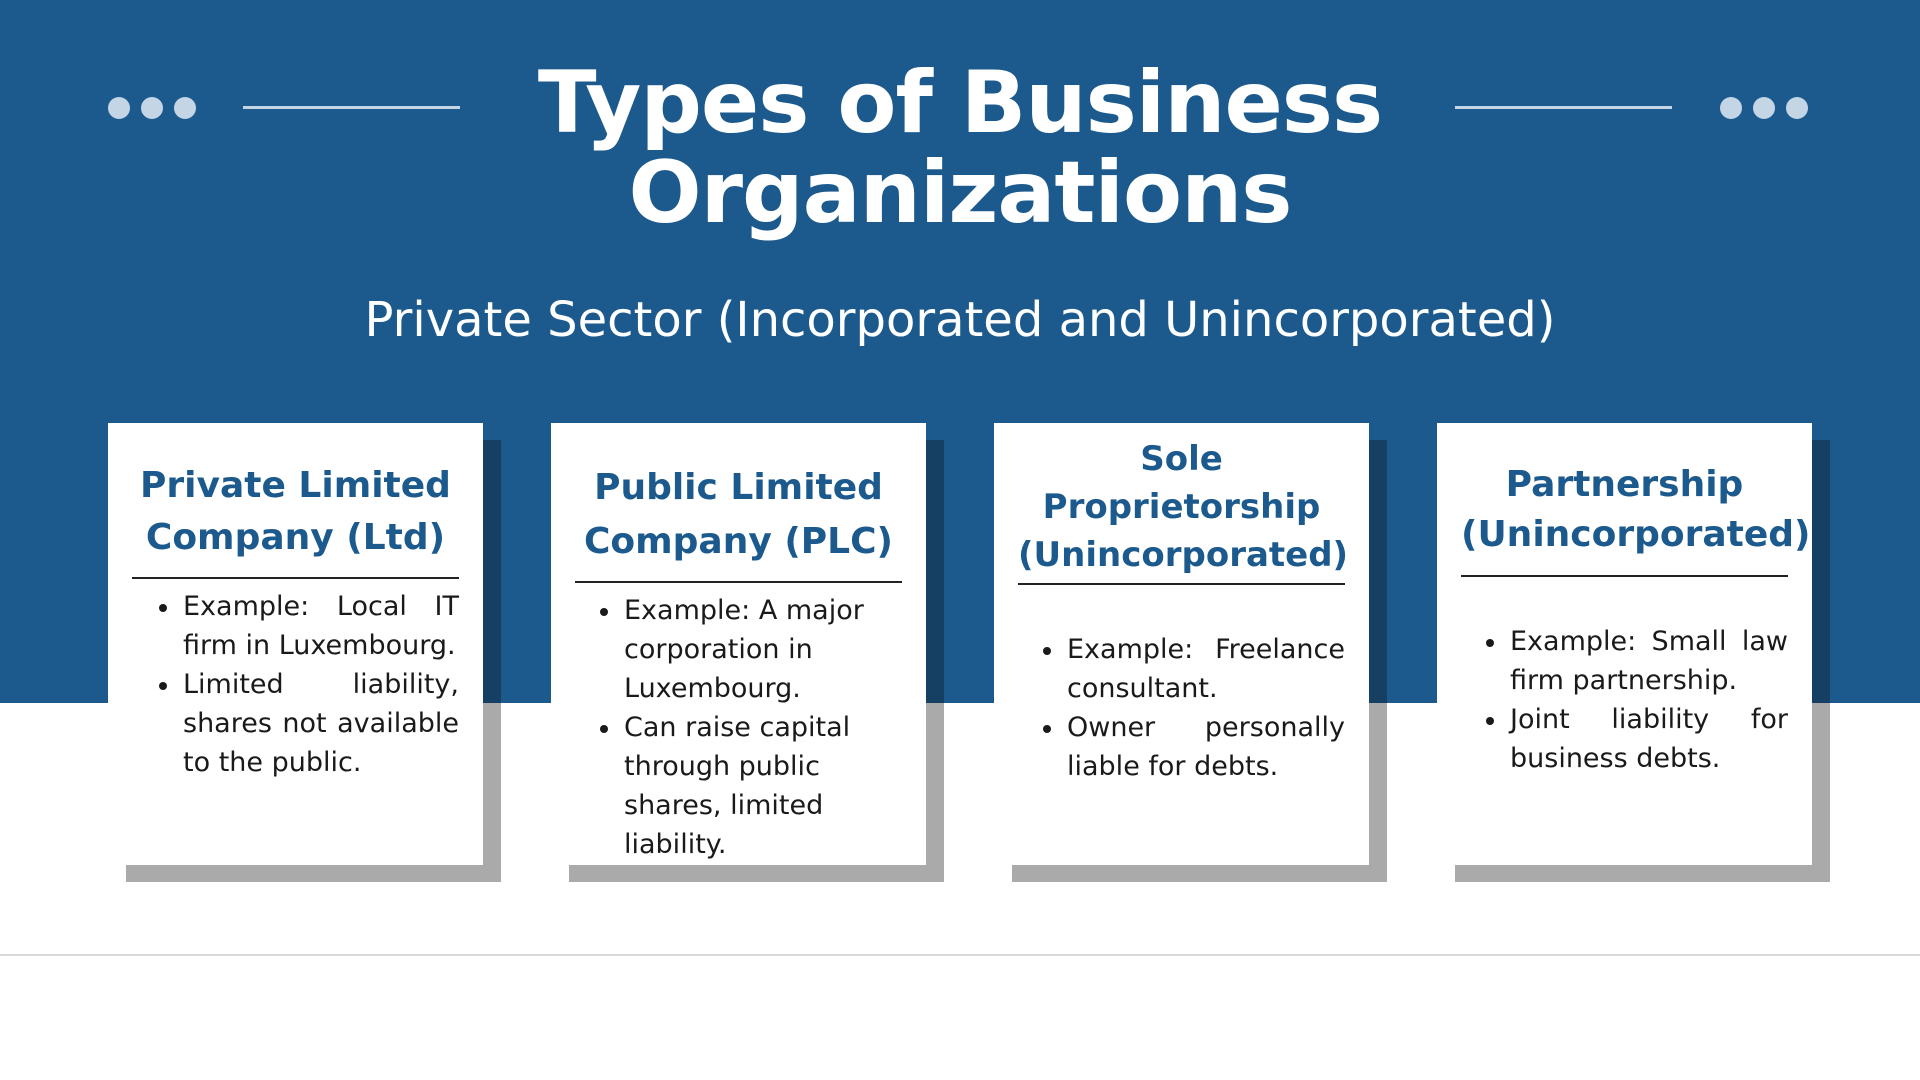  Describe the element at coordinates (960, 955) in the screenshot. I see `footer-divider` at that location.